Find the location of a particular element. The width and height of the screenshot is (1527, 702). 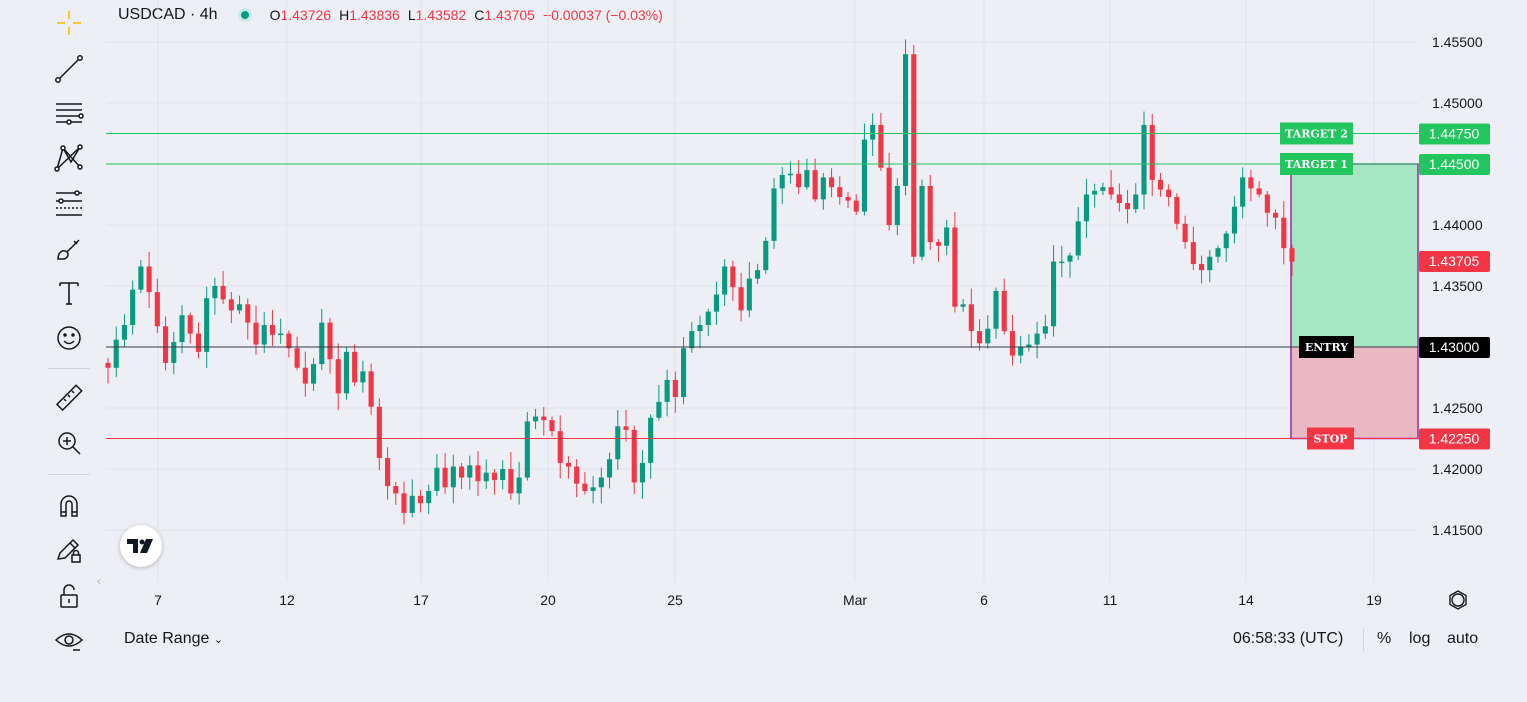

log-toggle: log is located at coordinates (1420, 638).